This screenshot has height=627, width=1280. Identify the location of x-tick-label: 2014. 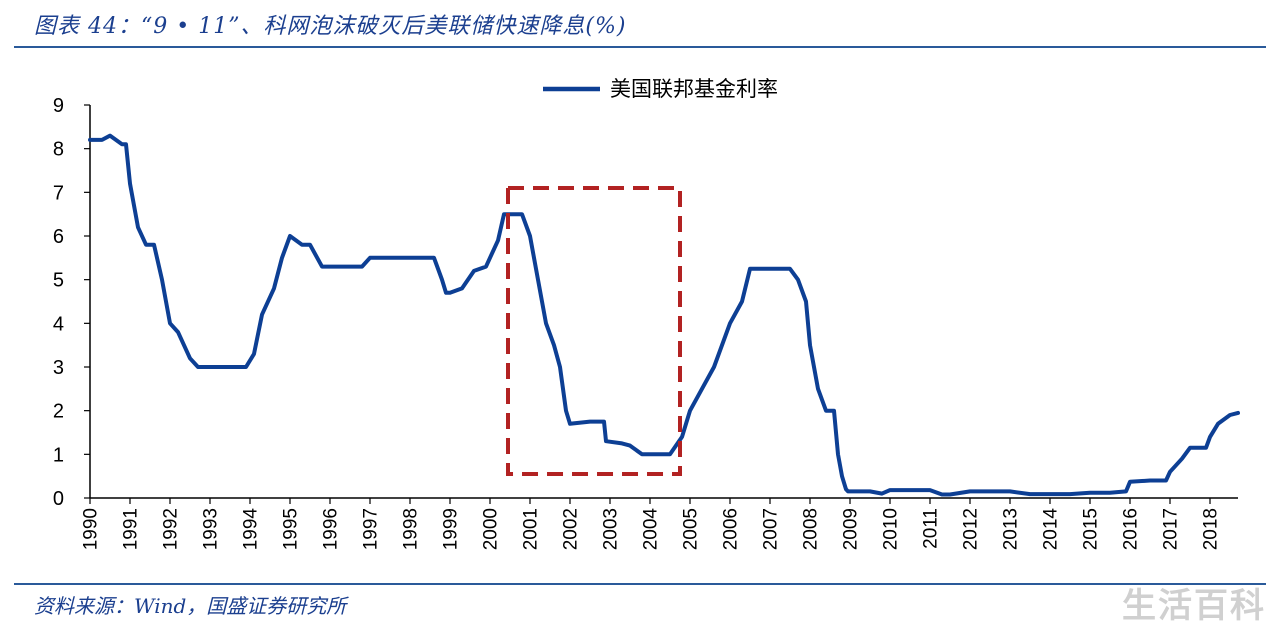
(1051, 529).